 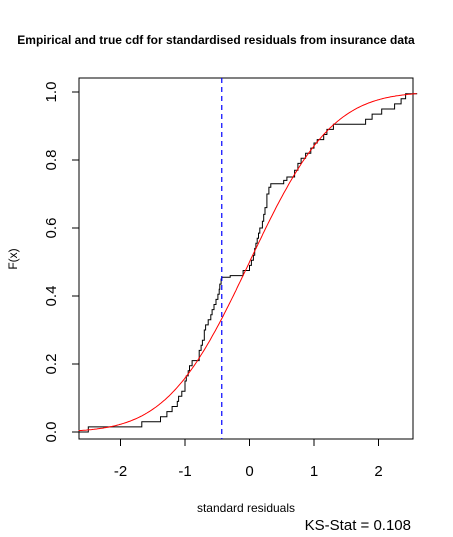 I want to click on x-tick-label: -1, so click(x=184, y=471).